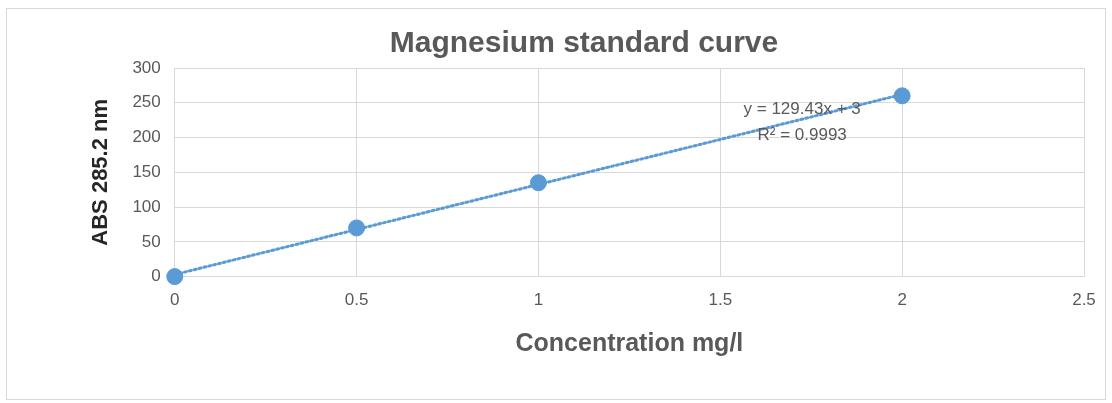  Describe the element at coordinates (146, 137) in the screenshot. I see `y-tick-label: 200` at that location.